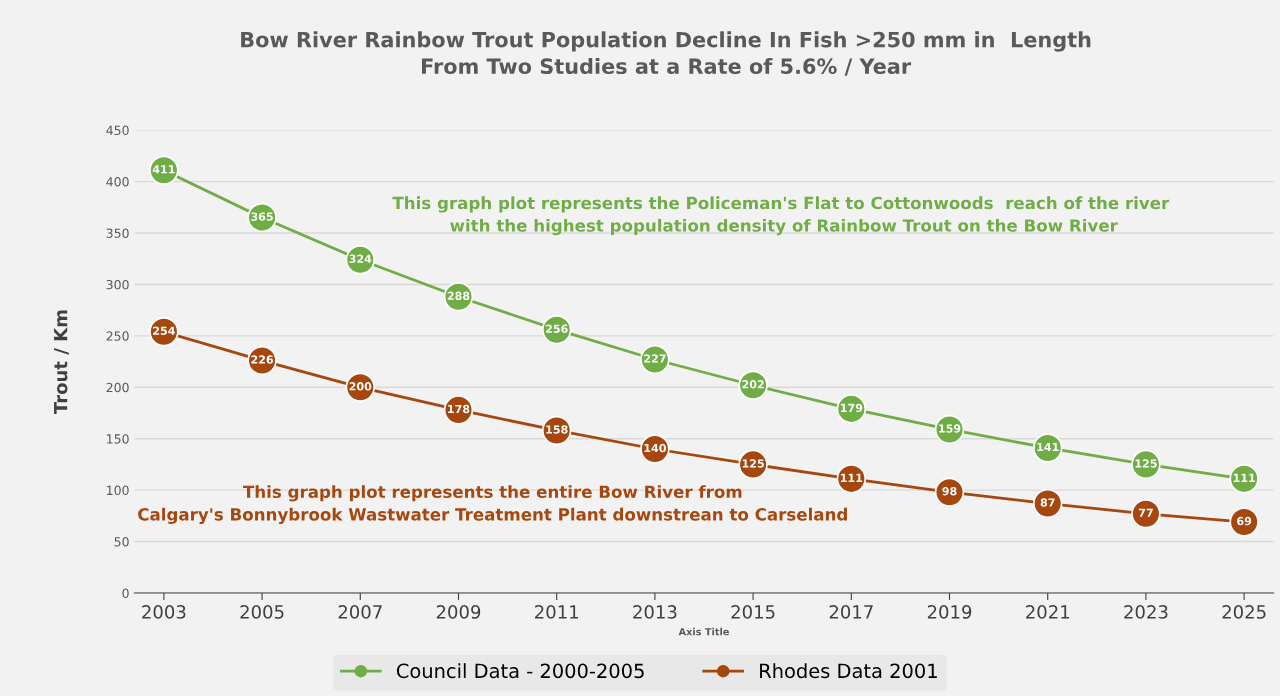 The width and height of the screenshot is (1280, 696). I want to click on data-label: 226, so click(262, 359).